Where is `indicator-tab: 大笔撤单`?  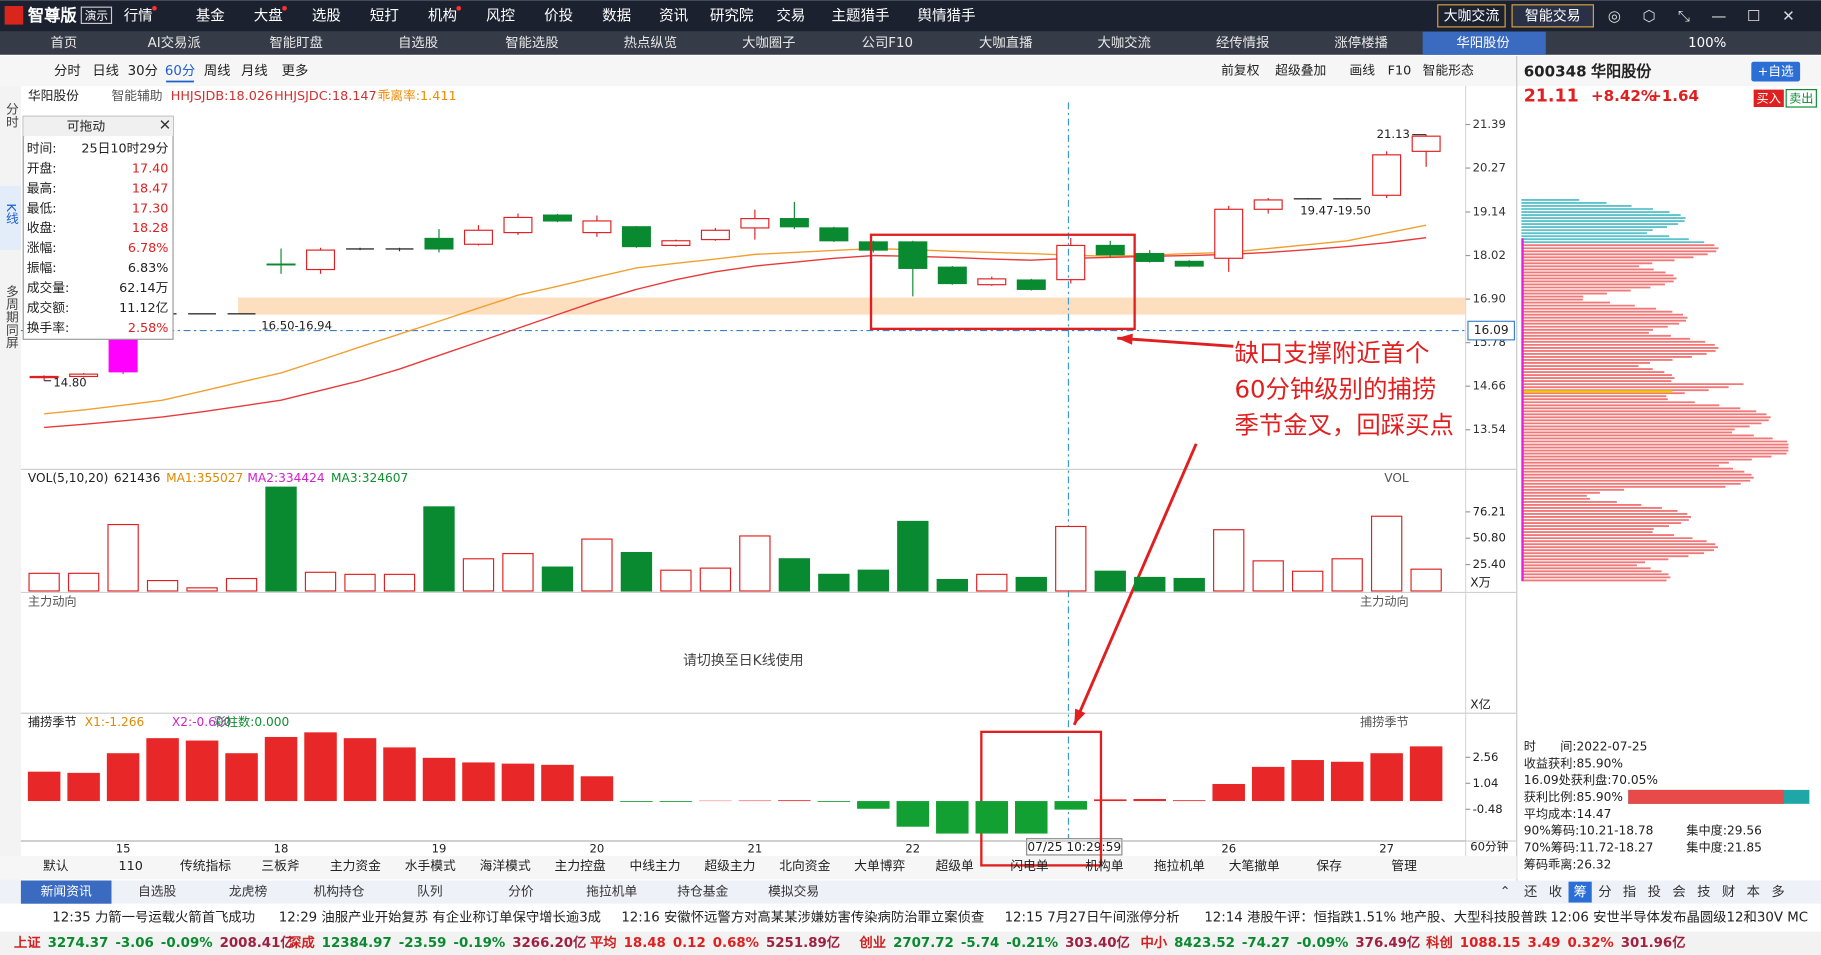 indicator-tab: 大笔撤单 is located at coordinates (1254, 866).